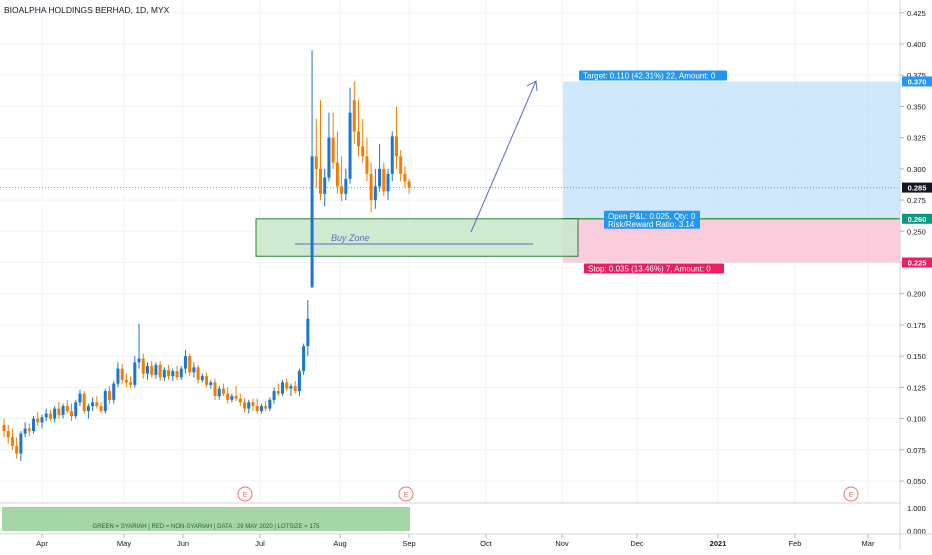  I want to click on time-tick-label: Jun, so click(183, 543).